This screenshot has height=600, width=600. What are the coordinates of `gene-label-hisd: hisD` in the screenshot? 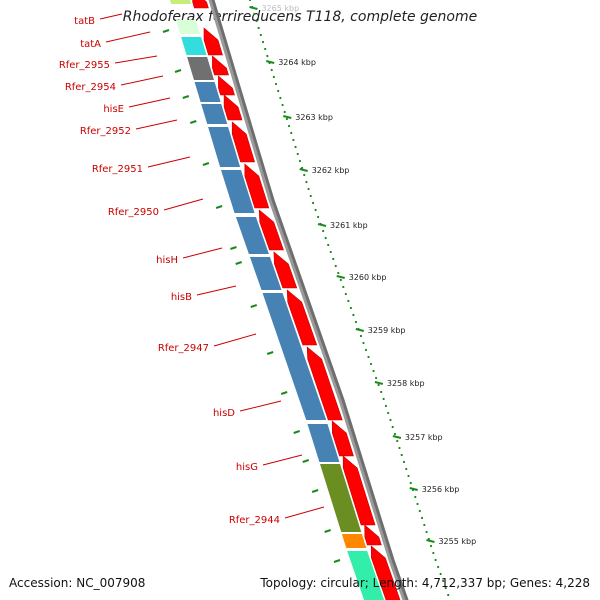 It's located at (224, 413).